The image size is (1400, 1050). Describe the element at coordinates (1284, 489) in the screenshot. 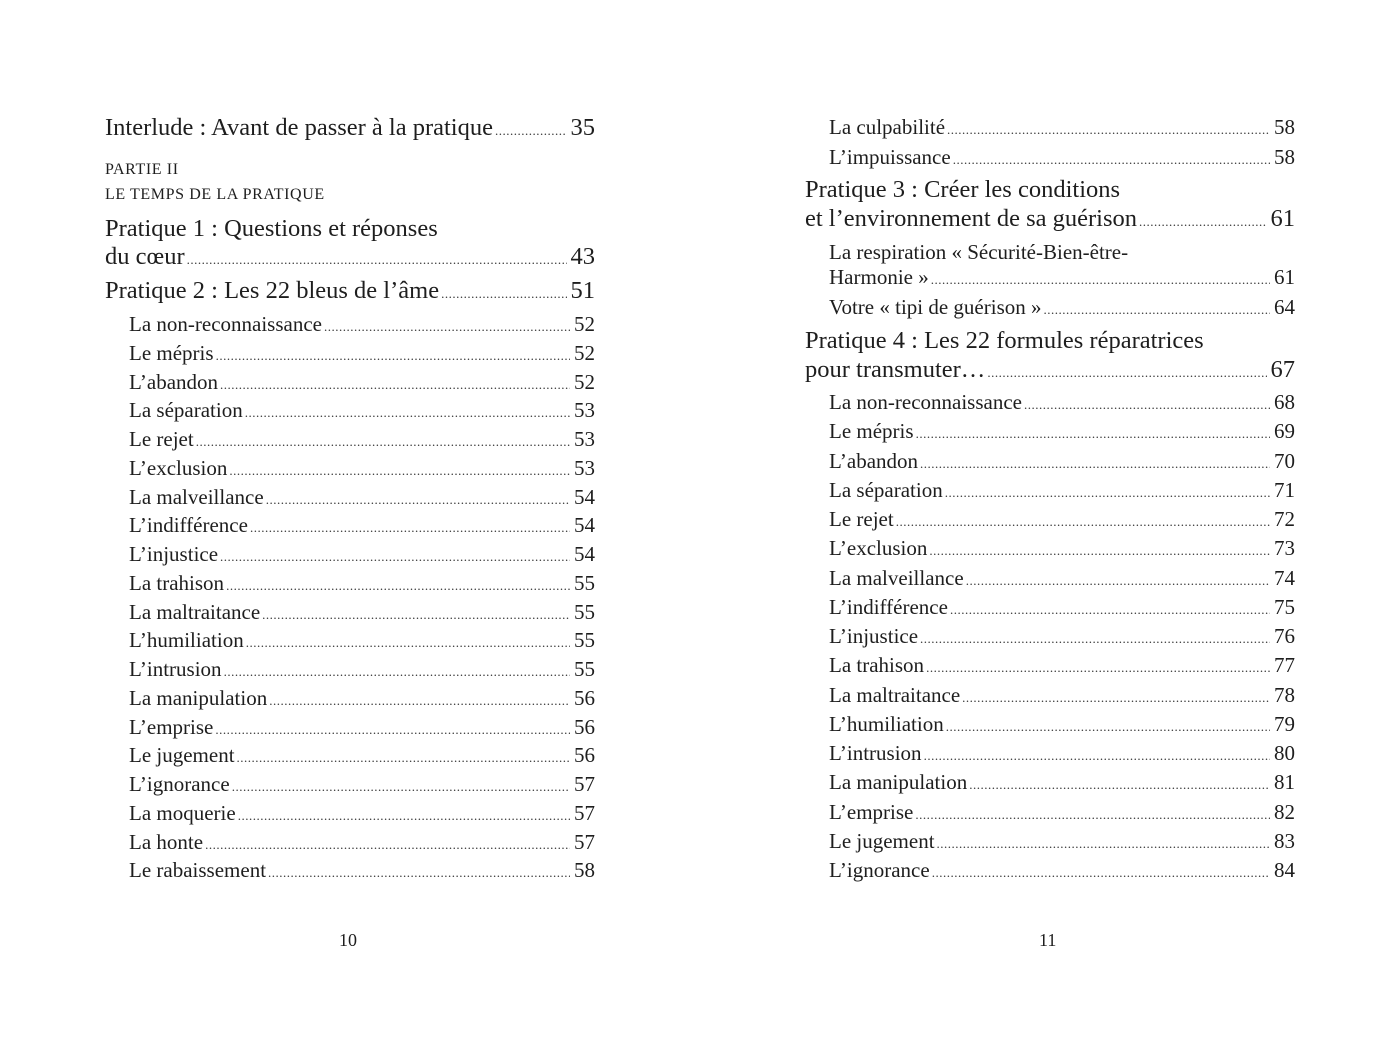

I see `toc-page-number: 71` at that location.